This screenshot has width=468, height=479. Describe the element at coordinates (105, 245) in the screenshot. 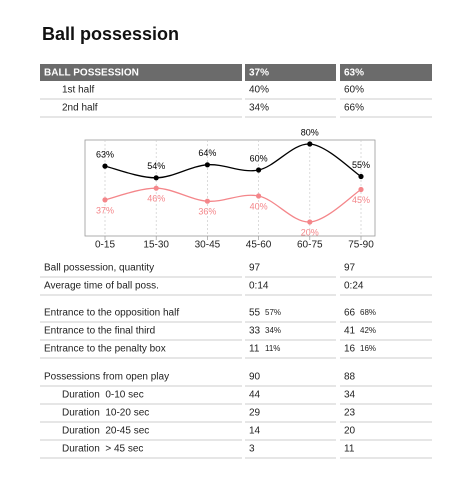

I see `x-tick-label: 0-15` at that location.